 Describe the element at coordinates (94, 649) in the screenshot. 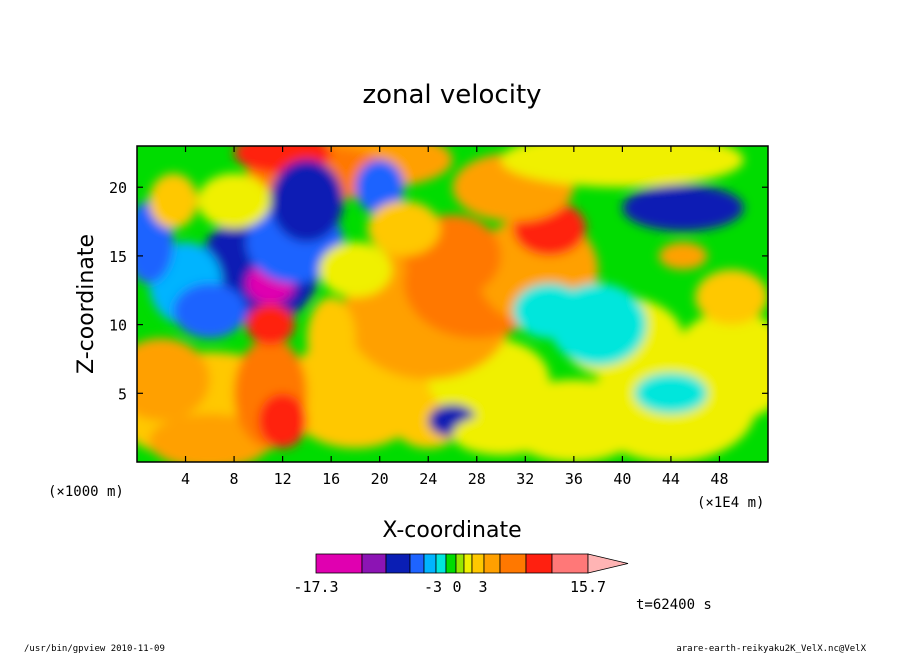

I see `footer-left: /usr/bin/gpview 2010-11-09` at that location.